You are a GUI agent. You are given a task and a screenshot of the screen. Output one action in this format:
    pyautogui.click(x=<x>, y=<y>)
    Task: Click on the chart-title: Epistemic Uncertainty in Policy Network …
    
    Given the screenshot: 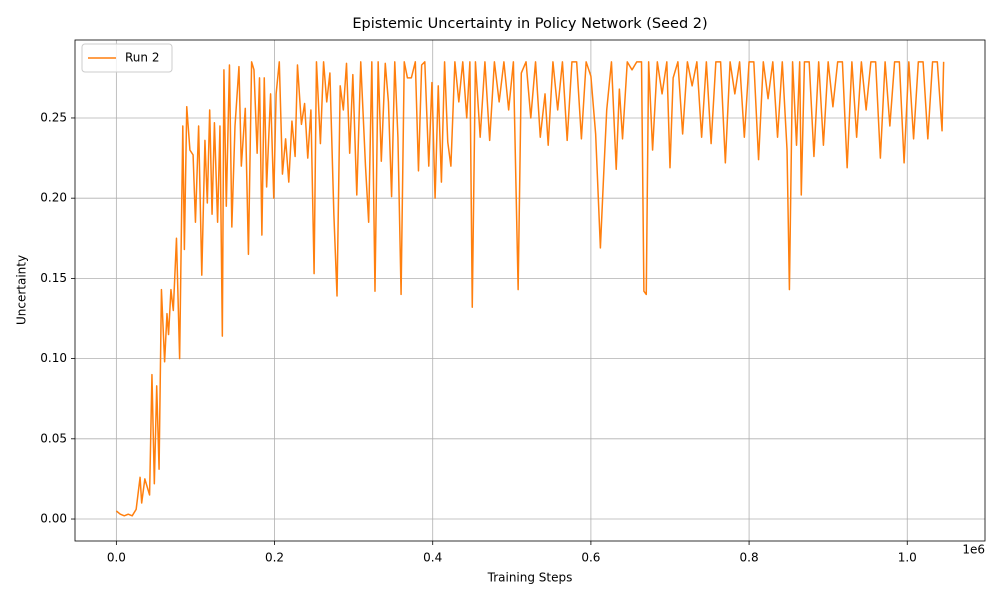 What is the action you would take?
    pyautogui.click(x=529, y=24)
    